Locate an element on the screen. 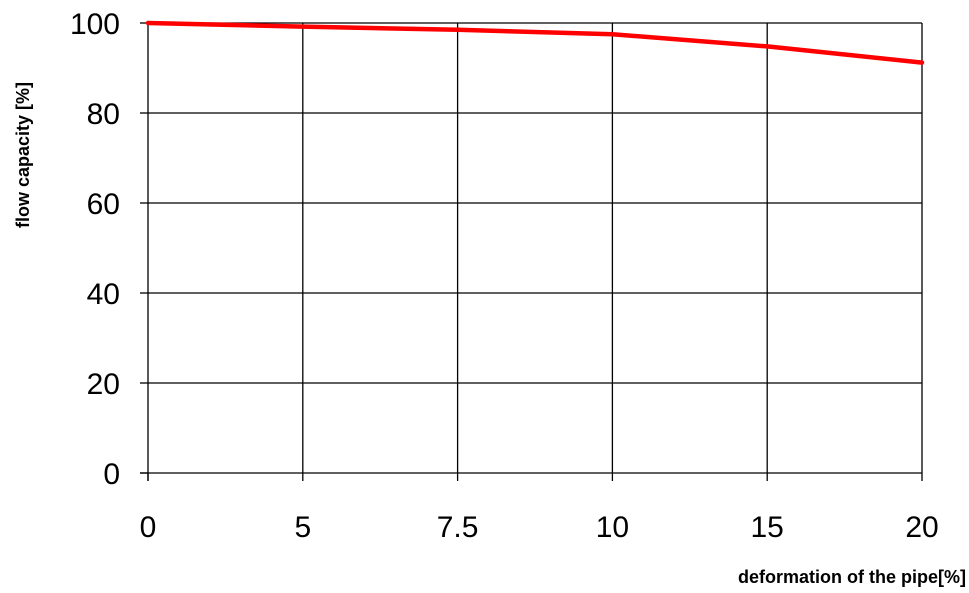 Image resolution: width=969 pixels, height=593 pixels. y-tick-label: 20 is located at coordinates (103, 384).